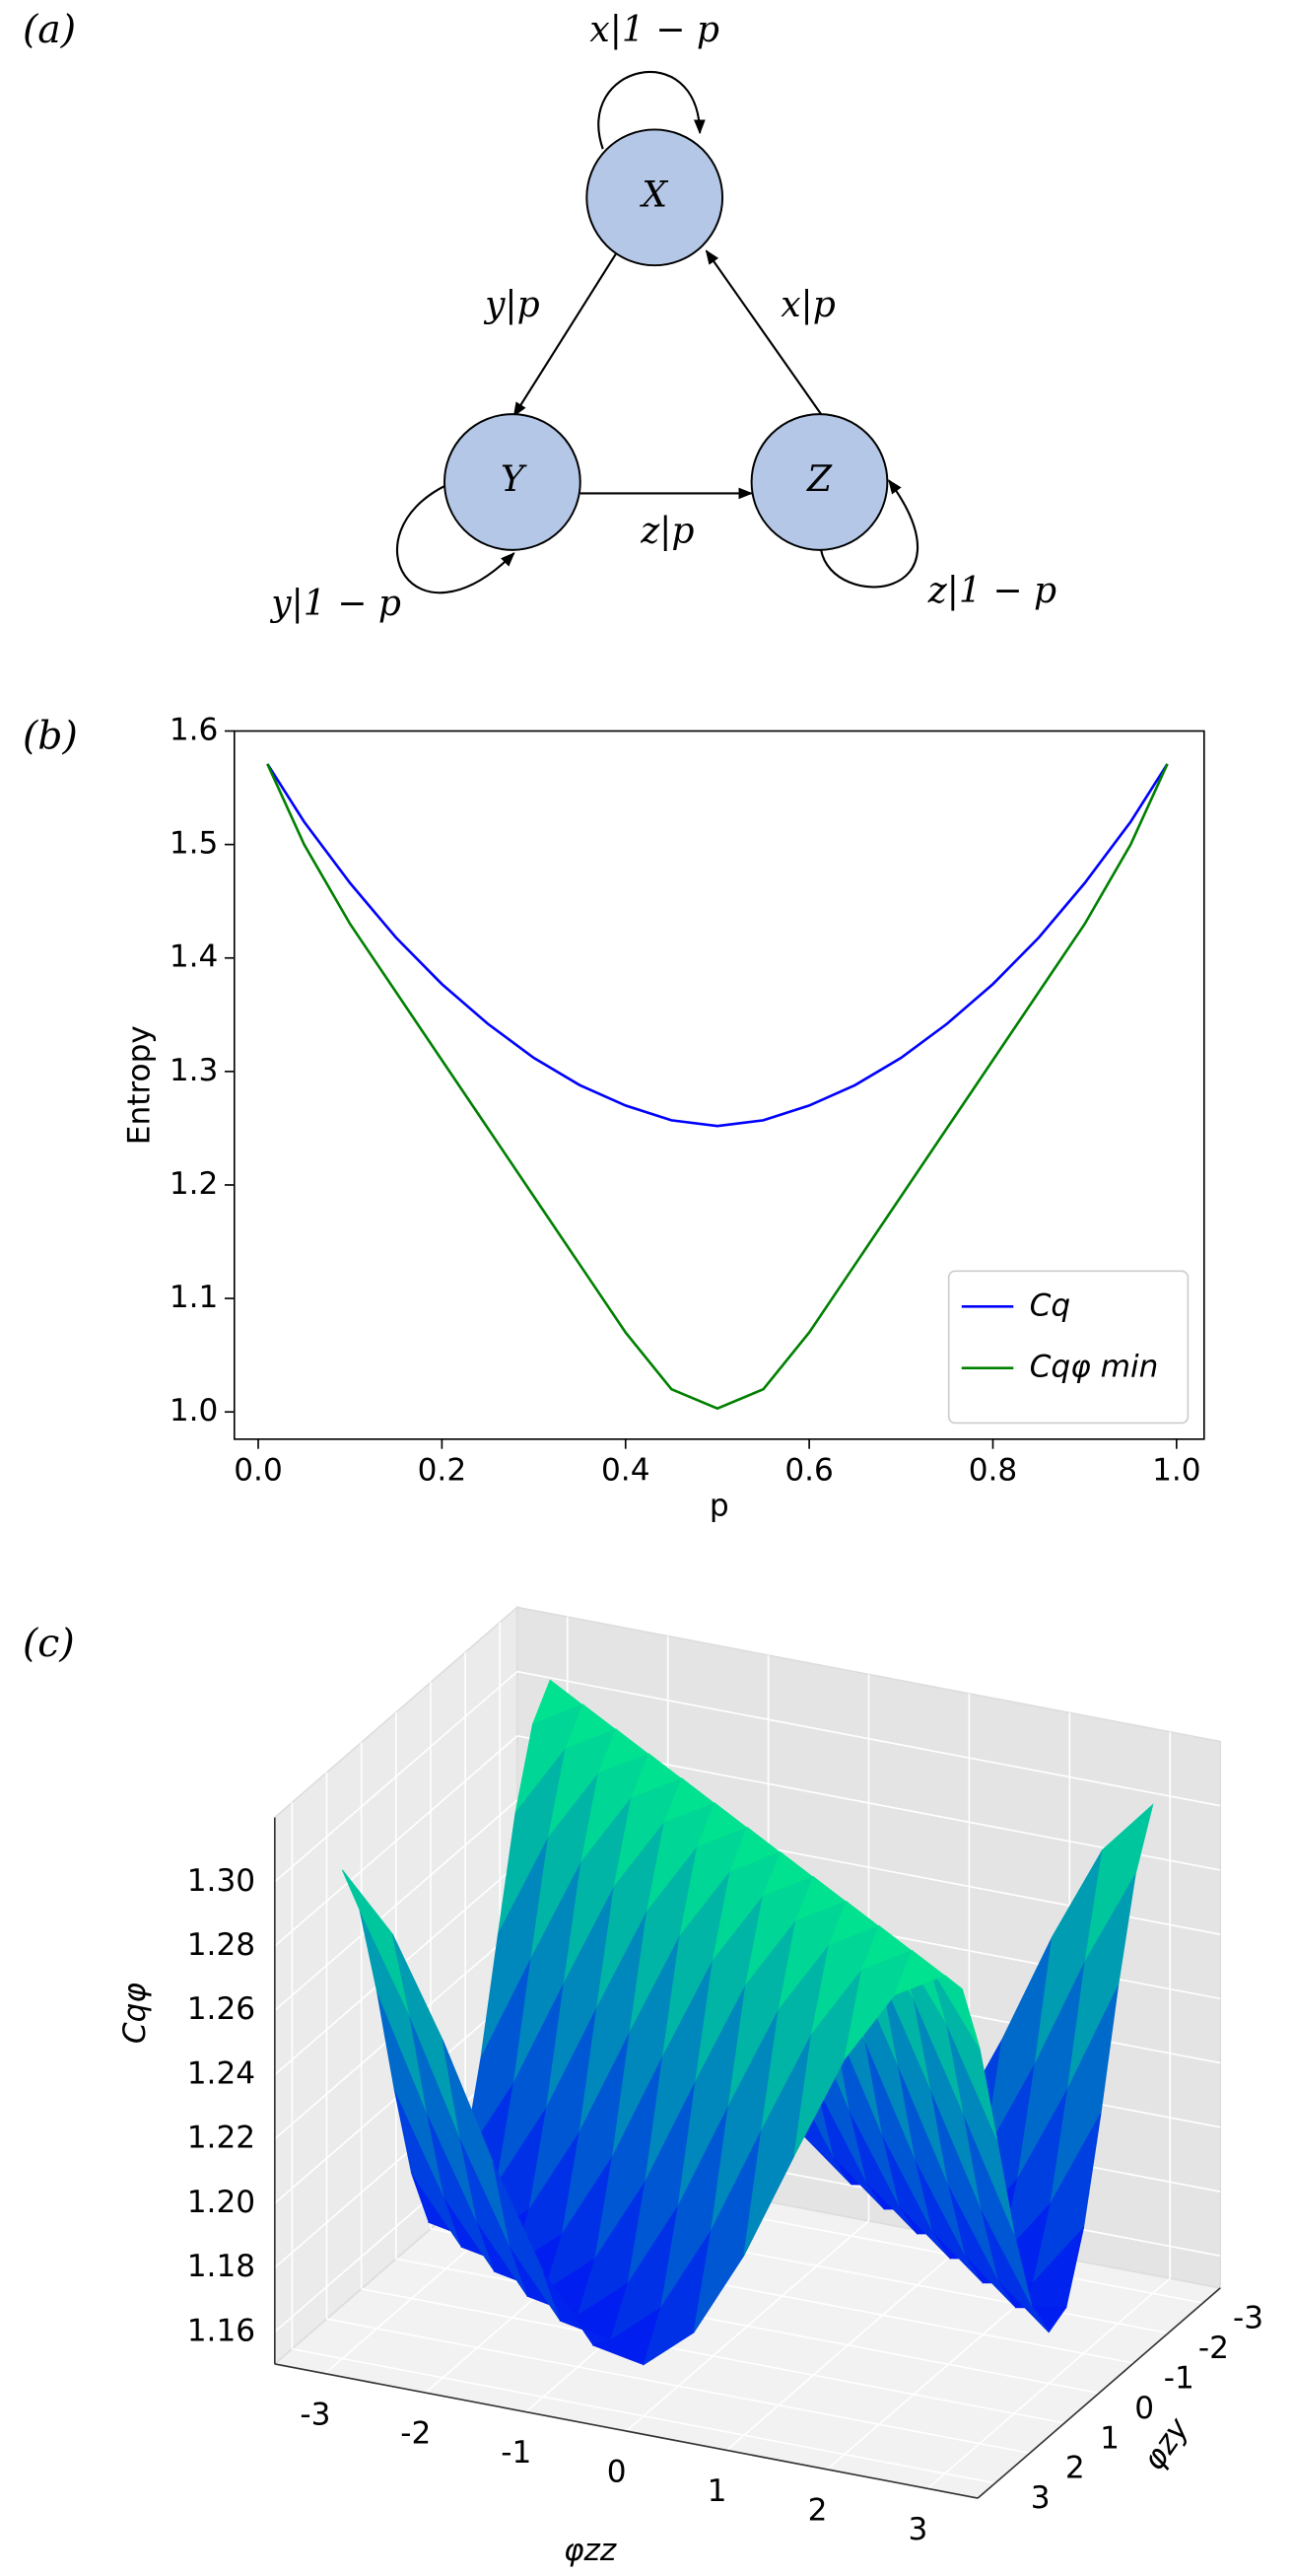 The width and height of the screenshot is (1293, 2576). I want to click on y-tick-label: -2, so click(1213, 2348).